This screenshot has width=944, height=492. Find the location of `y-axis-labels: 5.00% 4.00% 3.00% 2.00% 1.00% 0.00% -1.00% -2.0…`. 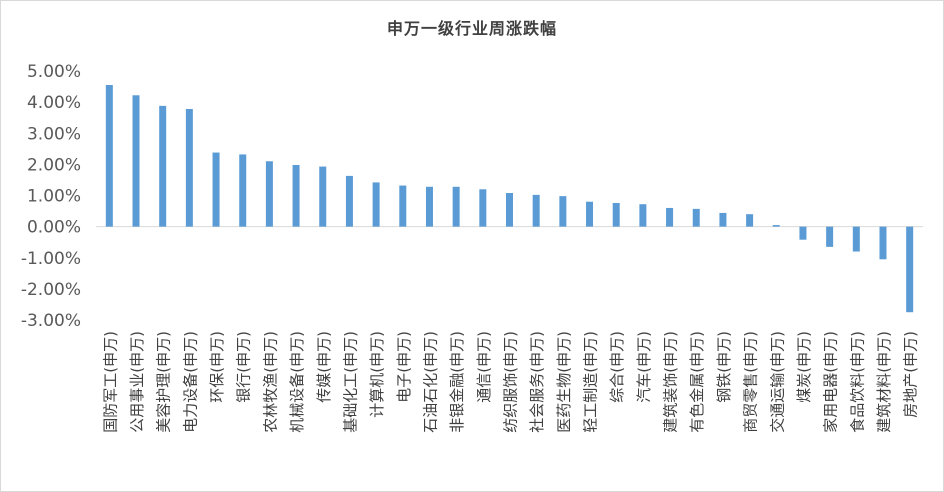

y-axis-labels: 5.00% 4.00% 3.00% 2.00% 1.00% 0.00% -1.00% -2.0… is located at coordinates (51, 196).